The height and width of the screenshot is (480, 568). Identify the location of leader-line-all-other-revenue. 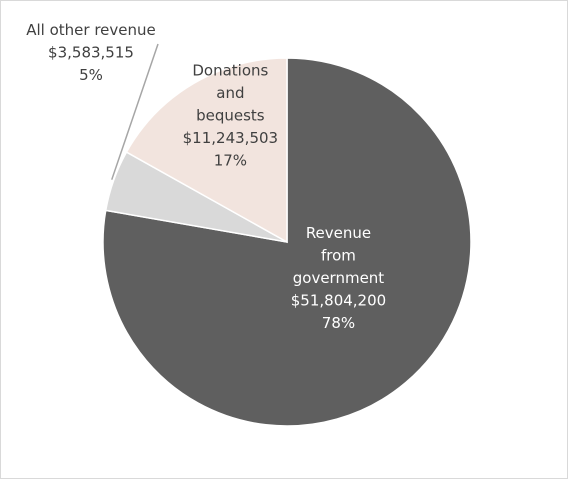
(135, 111).